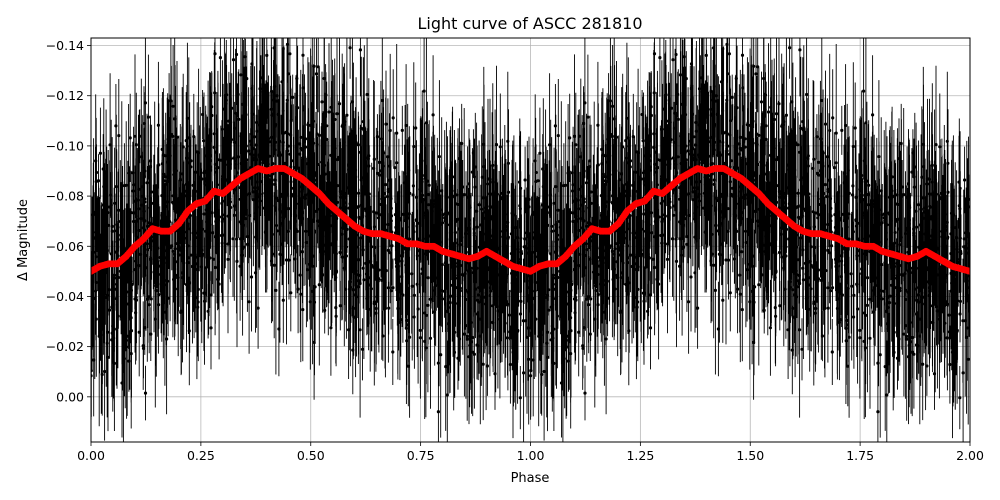 This screenshot has height=500, width=1000. What do you see at coordinates (65, 95) in the screenshot?
I see `y-tick-label: −0.12` at bounding box center [65, 95].